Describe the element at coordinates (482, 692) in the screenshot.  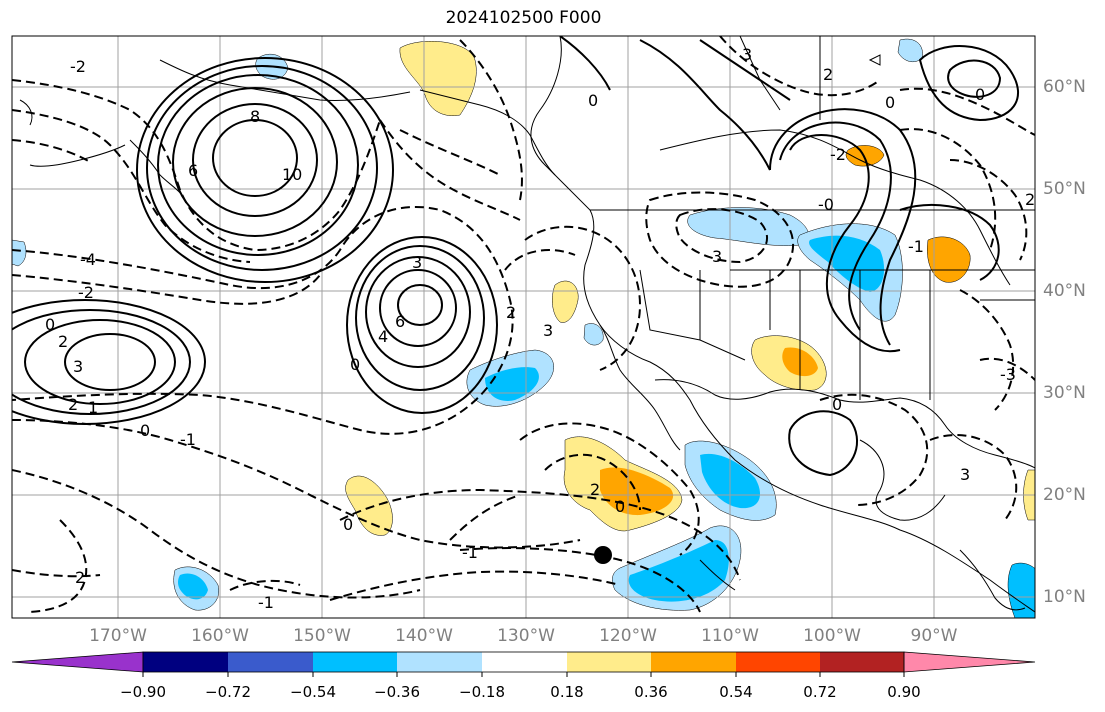
I see `colorbar-tick-label: −0.18` at that location.